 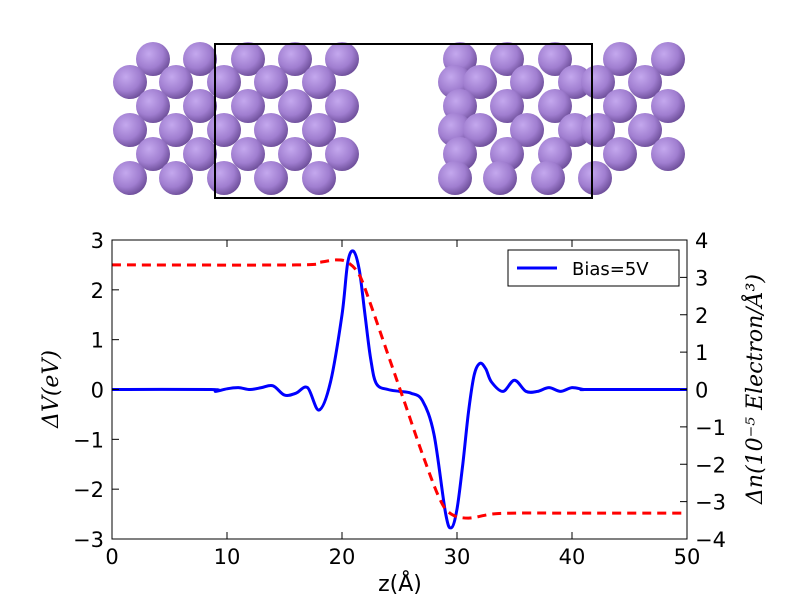 What do you see at coordinates (227, 557) in the screenshot?
I see `x-tick-label: 10` at bounding box center [227, 557].